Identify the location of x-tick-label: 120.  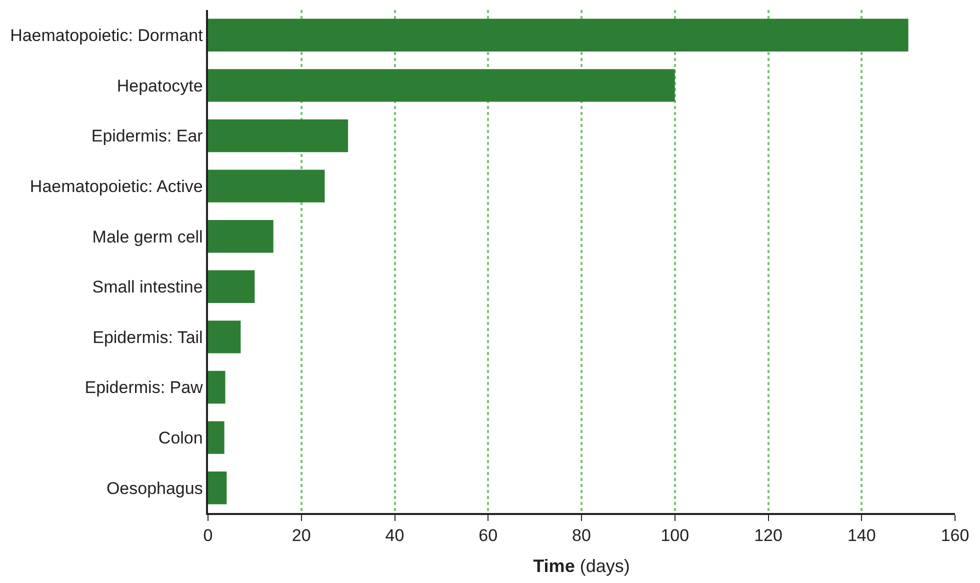
(768, 536).